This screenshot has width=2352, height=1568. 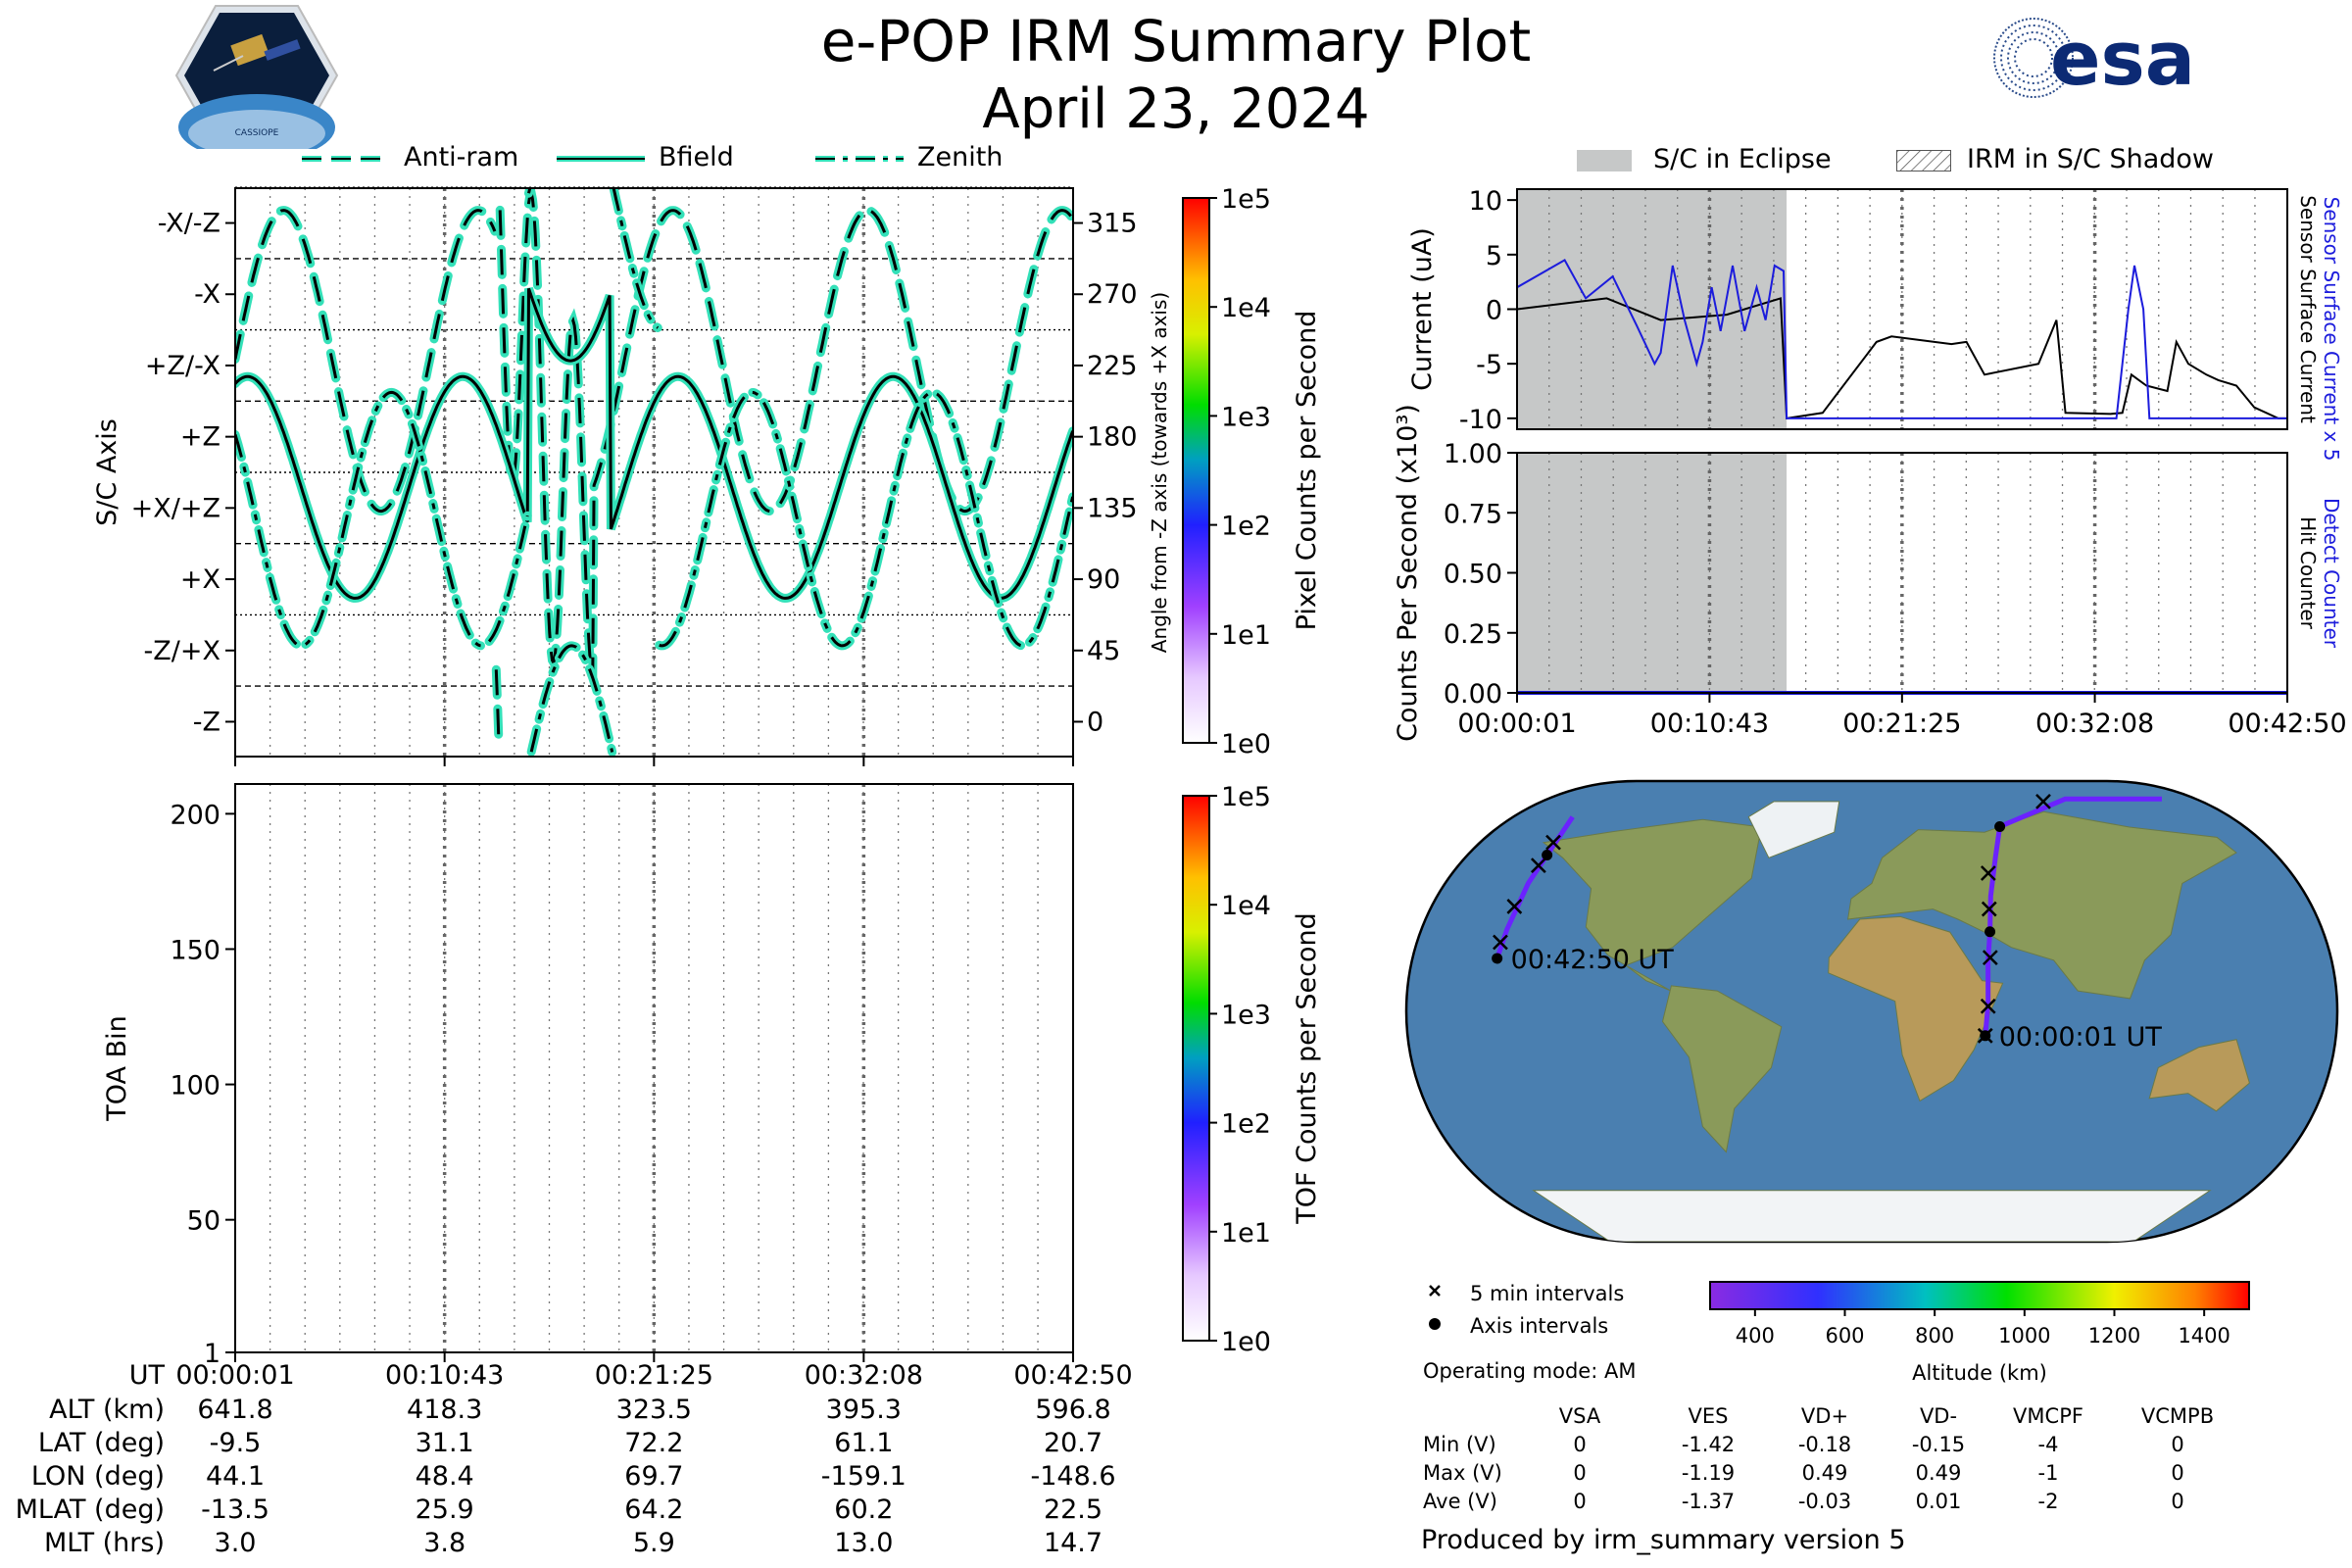 What do you see at coordinates (256, 81) in the screenshot?
I see `cassiope-mission-badge-icon: CASSIOPE` at bounding box center [256, 81].